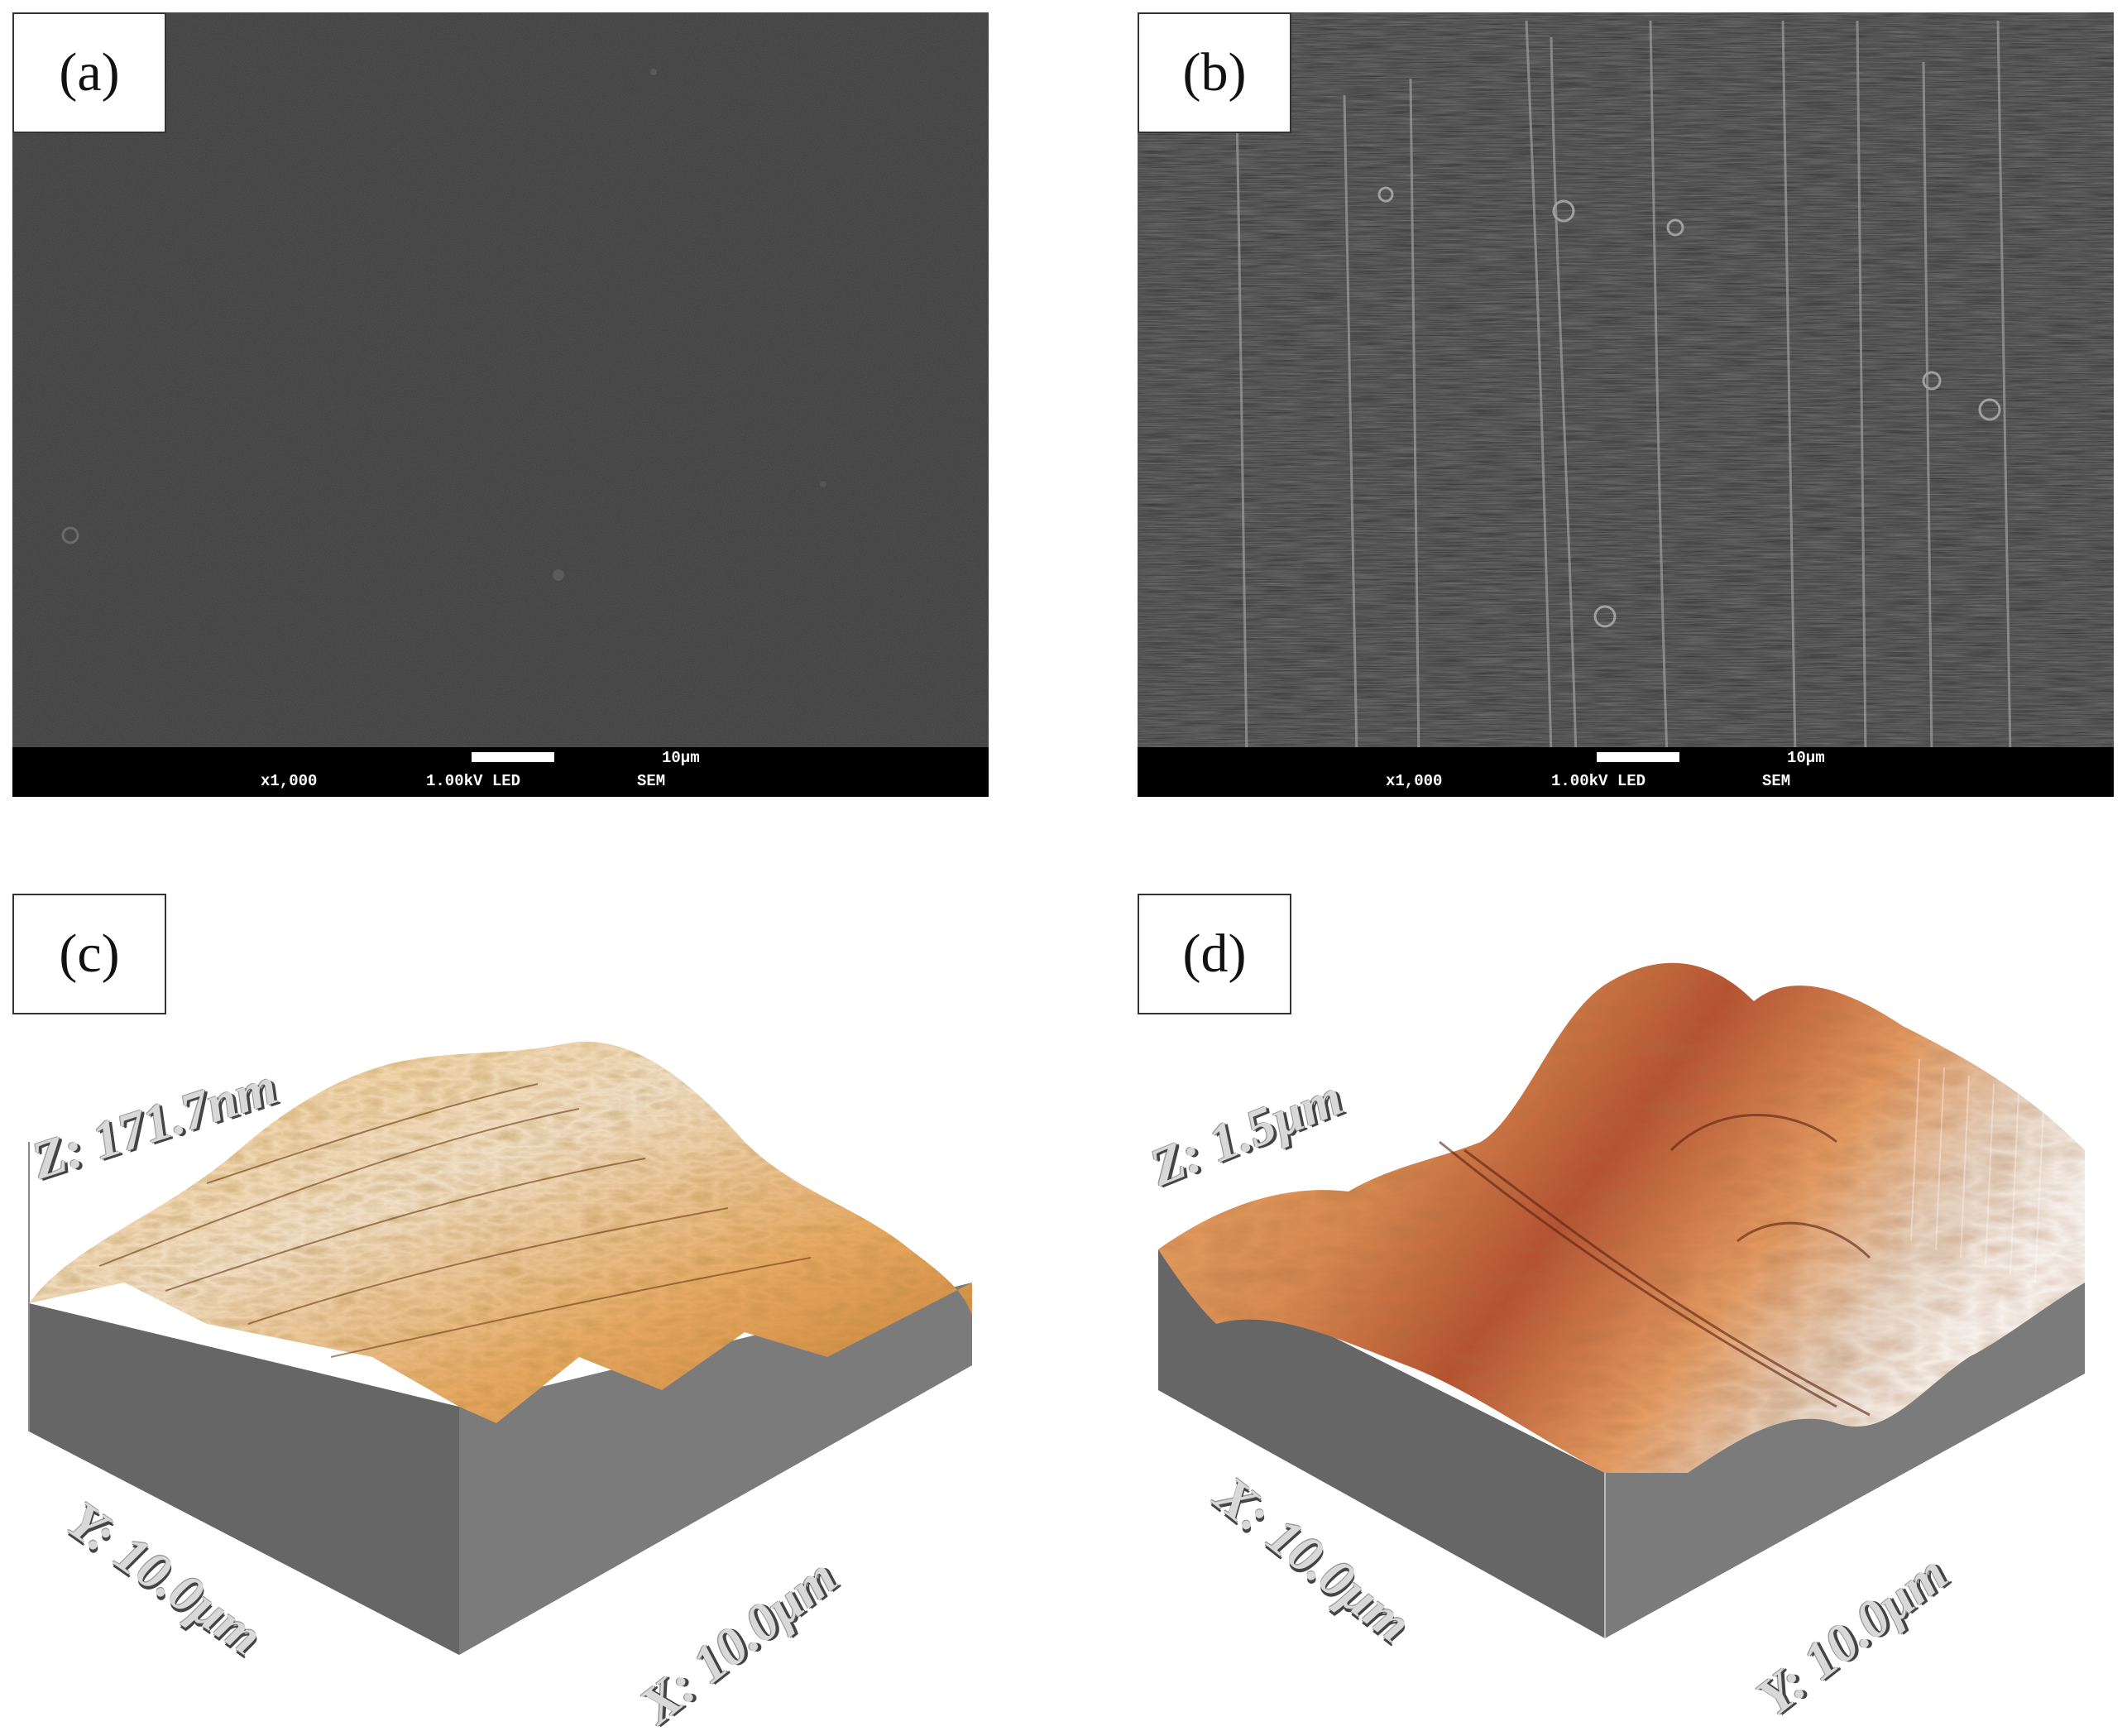 This screenshot has height=1736, width=2127. I want to click on sem-info-bar-a: 10µm x1,000 1.00kV LED SEM, so click(500, 772).